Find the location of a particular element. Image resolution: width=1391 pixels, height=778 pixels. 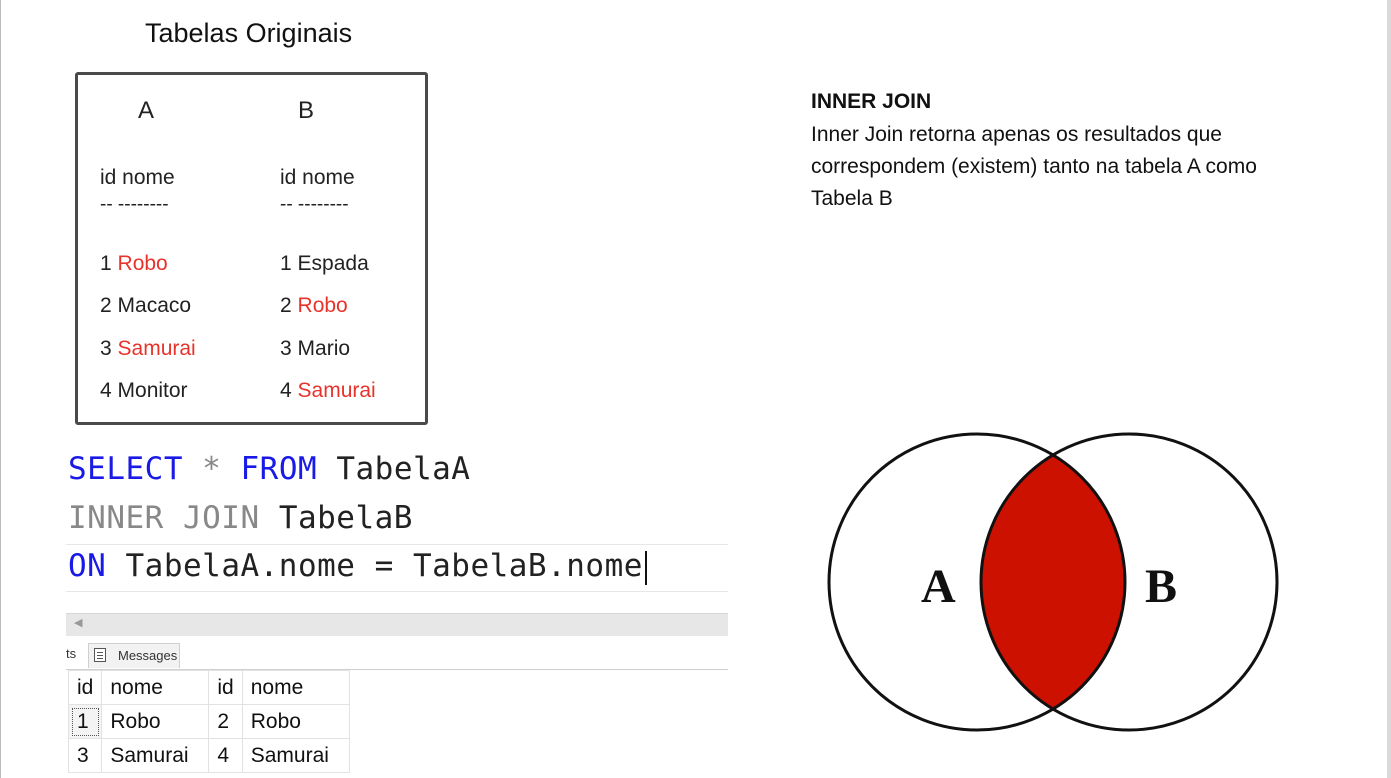

grid-header-row: id nome id nome is located at coordinates (209, 688).